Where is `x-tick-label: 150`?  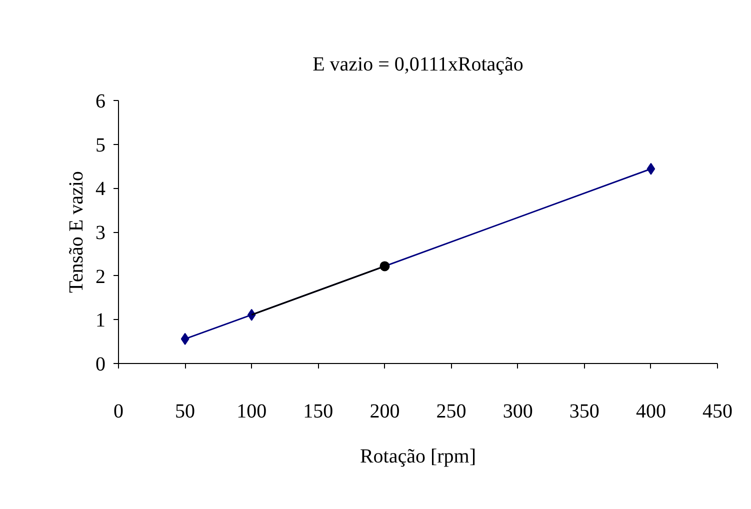
x-tick-label: 150 is located at coordinates (318, 411).